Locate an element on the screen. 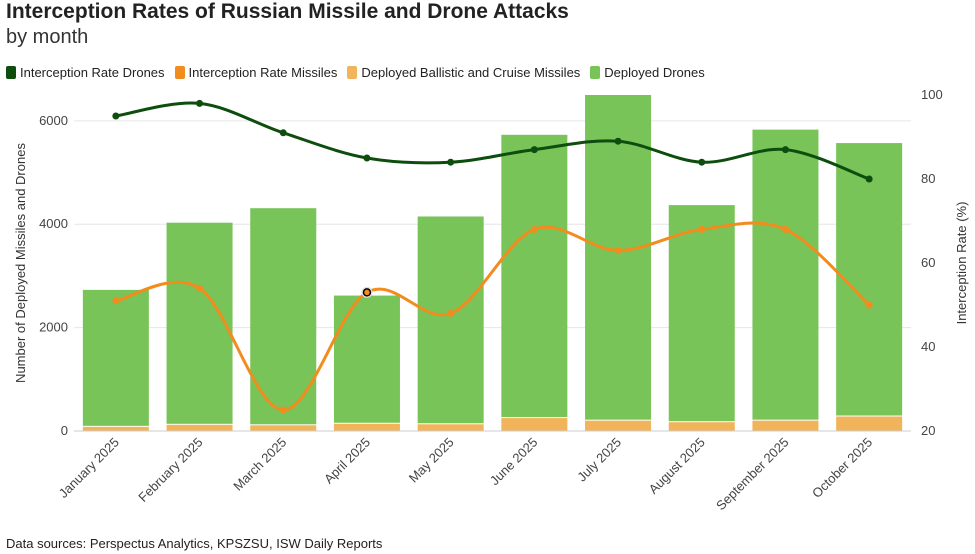 The image size is (975, 554). x-tick-label: June 2025 is located at coordinates (514, 462).